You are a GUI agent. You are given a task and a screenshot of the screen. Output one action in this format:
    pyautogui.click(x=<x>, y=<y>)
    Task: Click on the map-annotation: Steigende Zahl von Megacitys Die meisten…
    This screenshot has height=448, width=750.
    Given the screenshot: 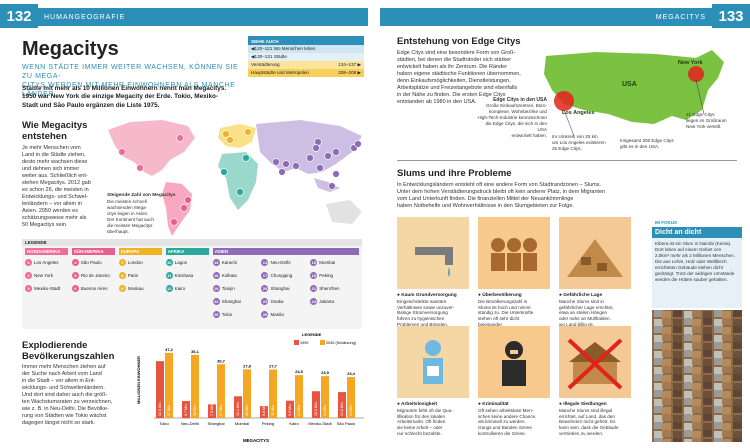 What is the action you would take?
    pyautogui.click(x=143, y=214)
    